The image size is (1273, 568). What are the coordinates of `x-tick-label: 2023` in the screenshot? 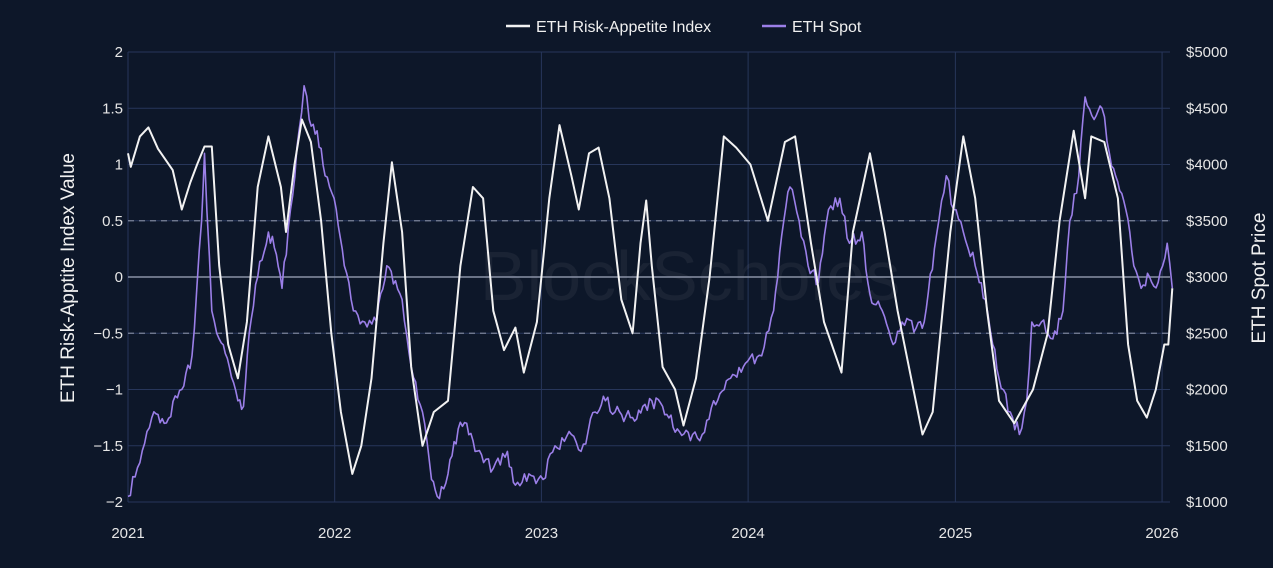 It's located at (541, 533).